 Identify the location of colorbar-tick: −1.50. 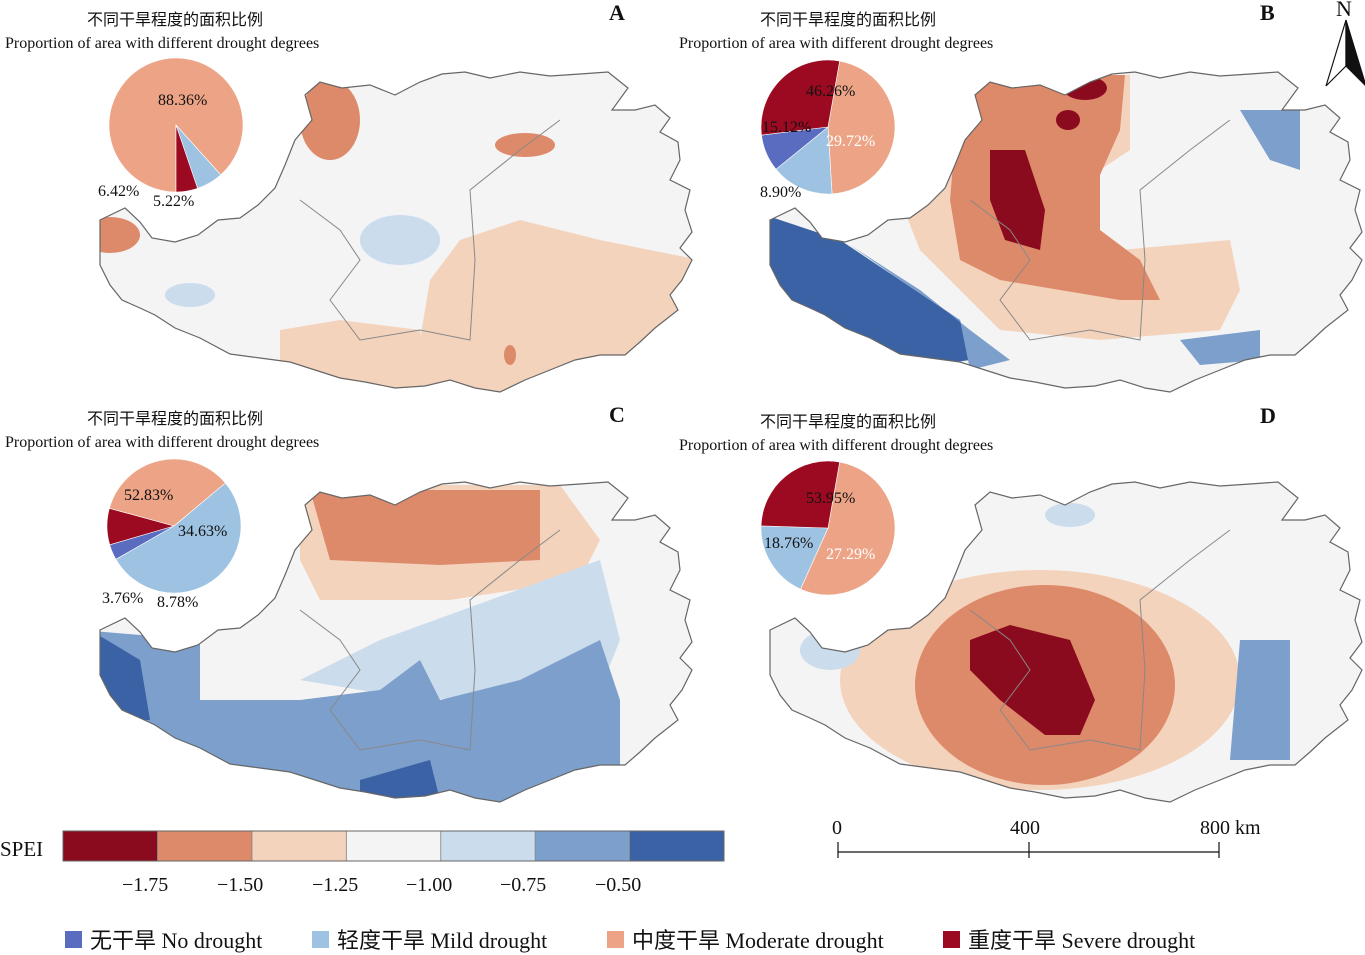
(240, 885).